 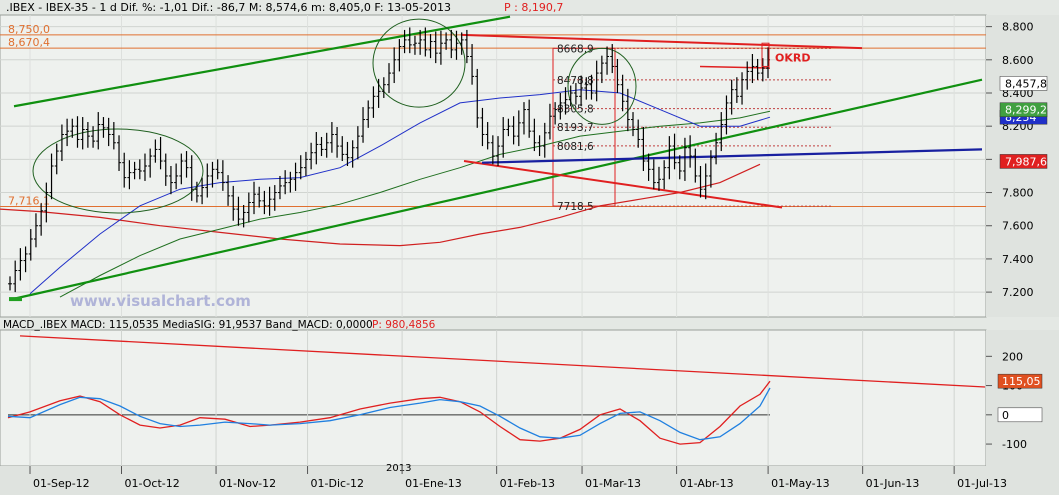 What do you see at coordinates (1018, 27) in the screenshot?
I see `price-tick-label: 8.800` at bounding box center [1018, 27].